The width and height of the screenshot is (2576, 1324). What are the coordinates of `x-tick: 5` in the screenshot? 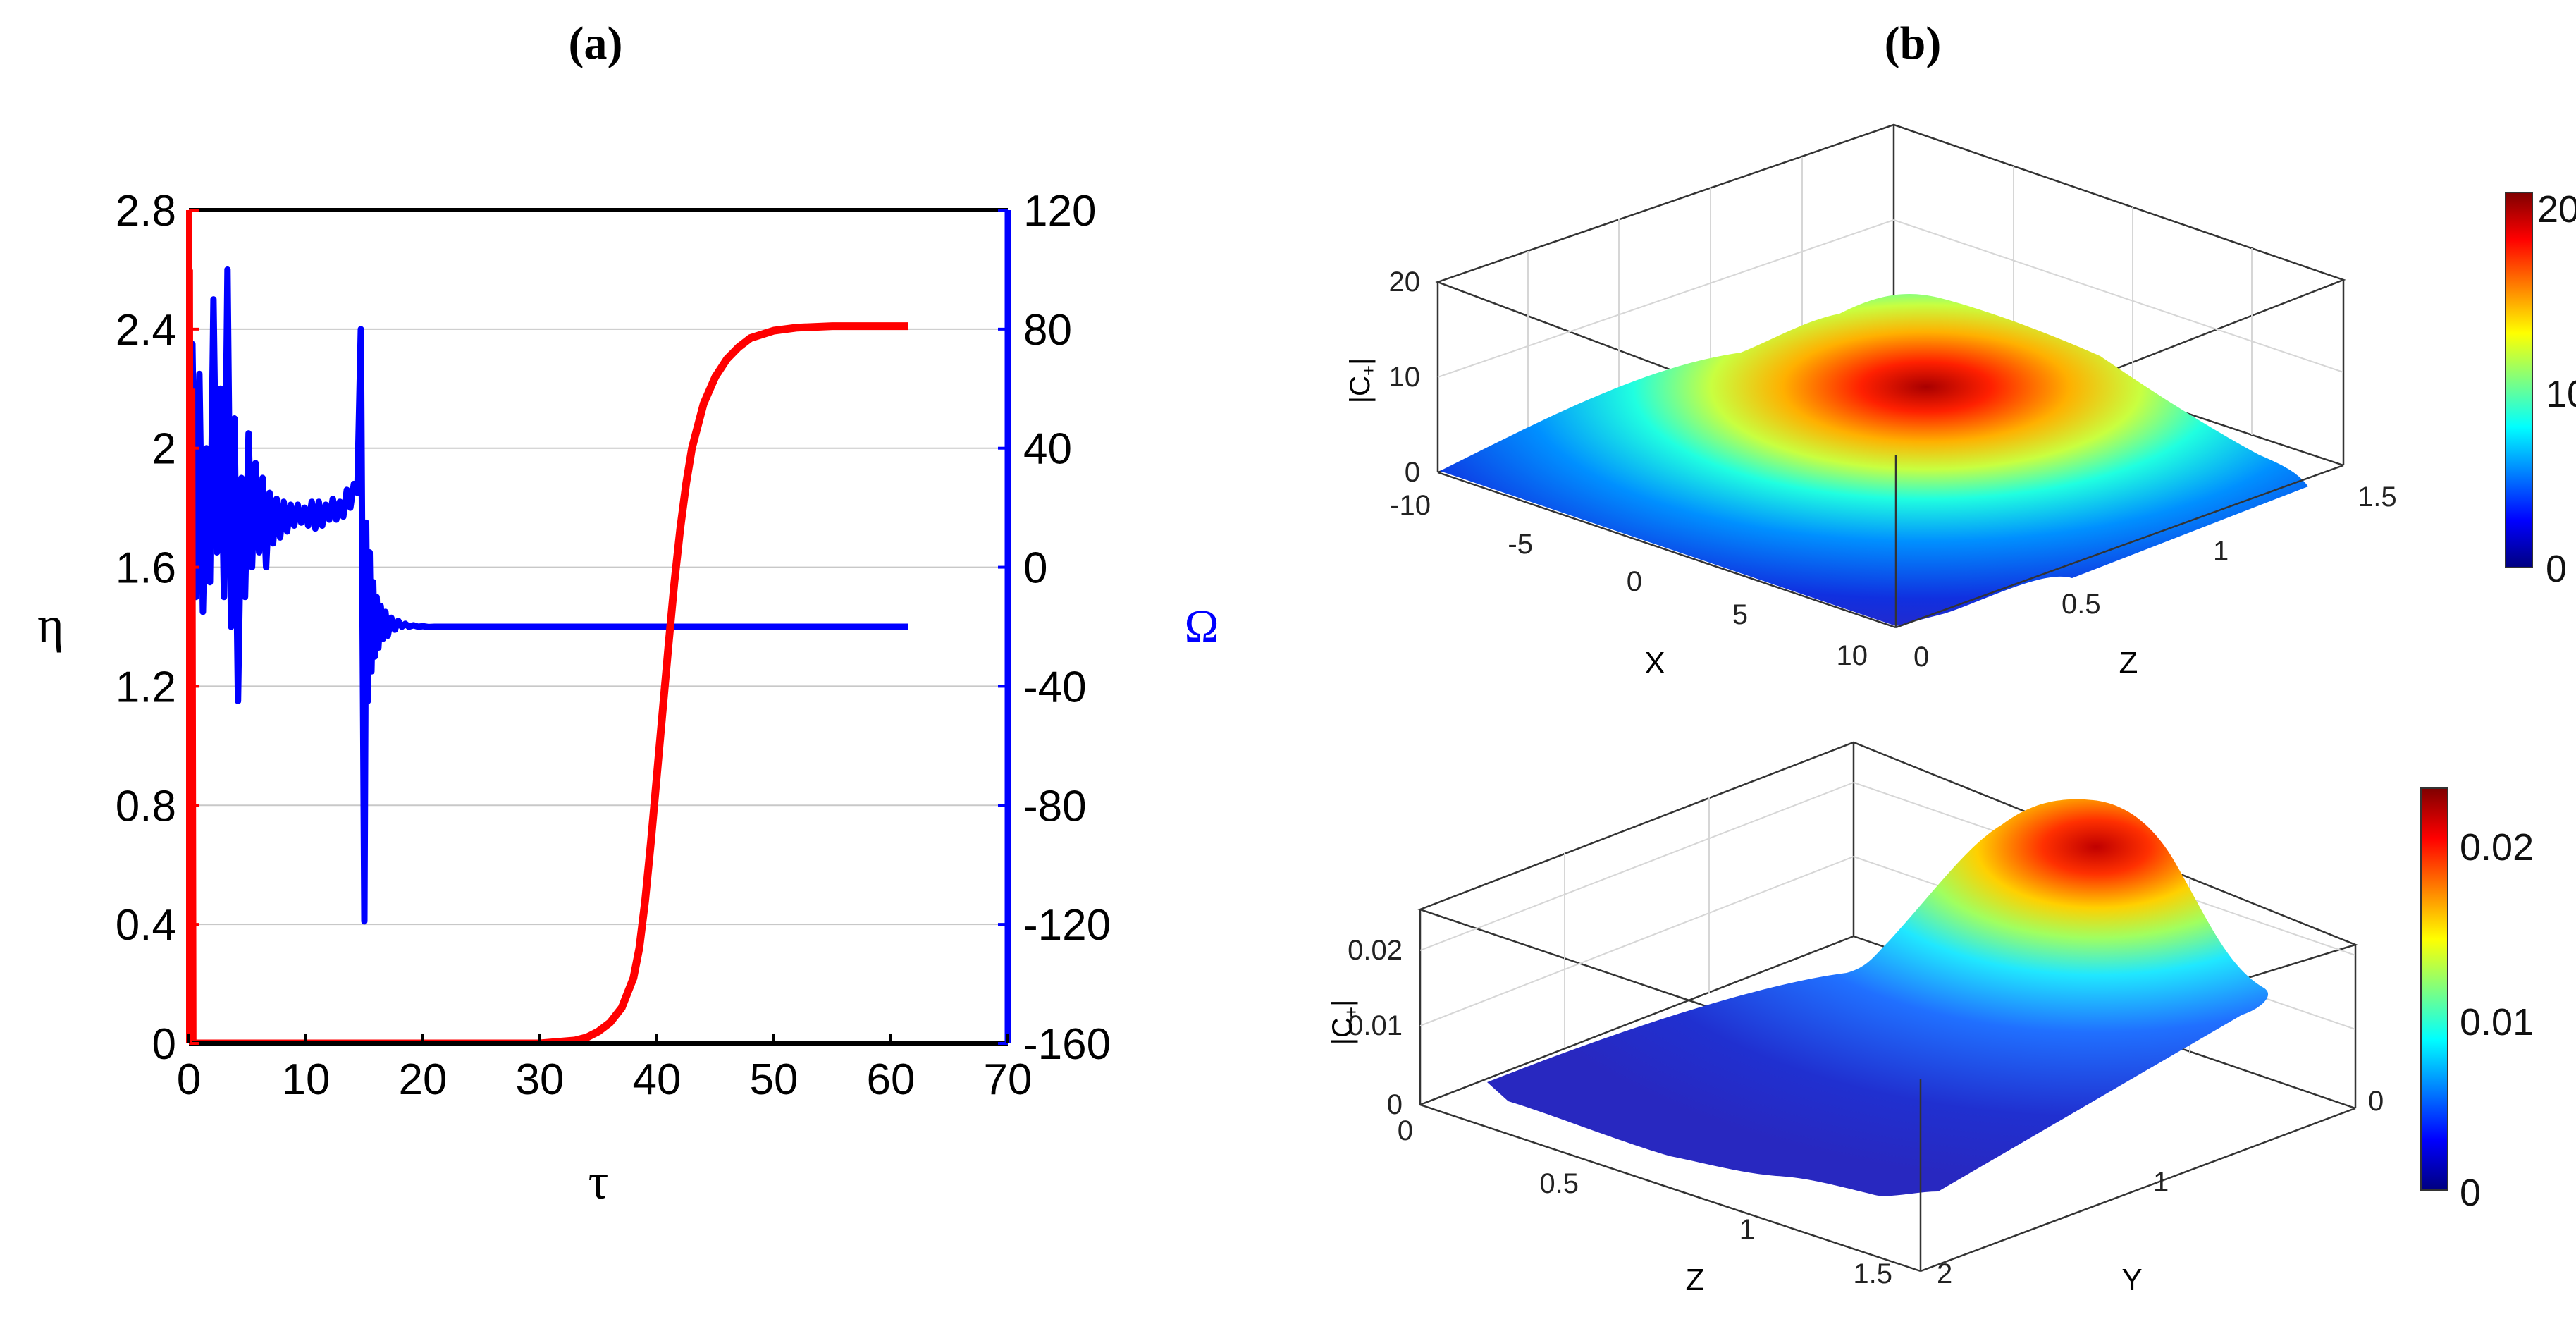 It's located at (1740, 614).